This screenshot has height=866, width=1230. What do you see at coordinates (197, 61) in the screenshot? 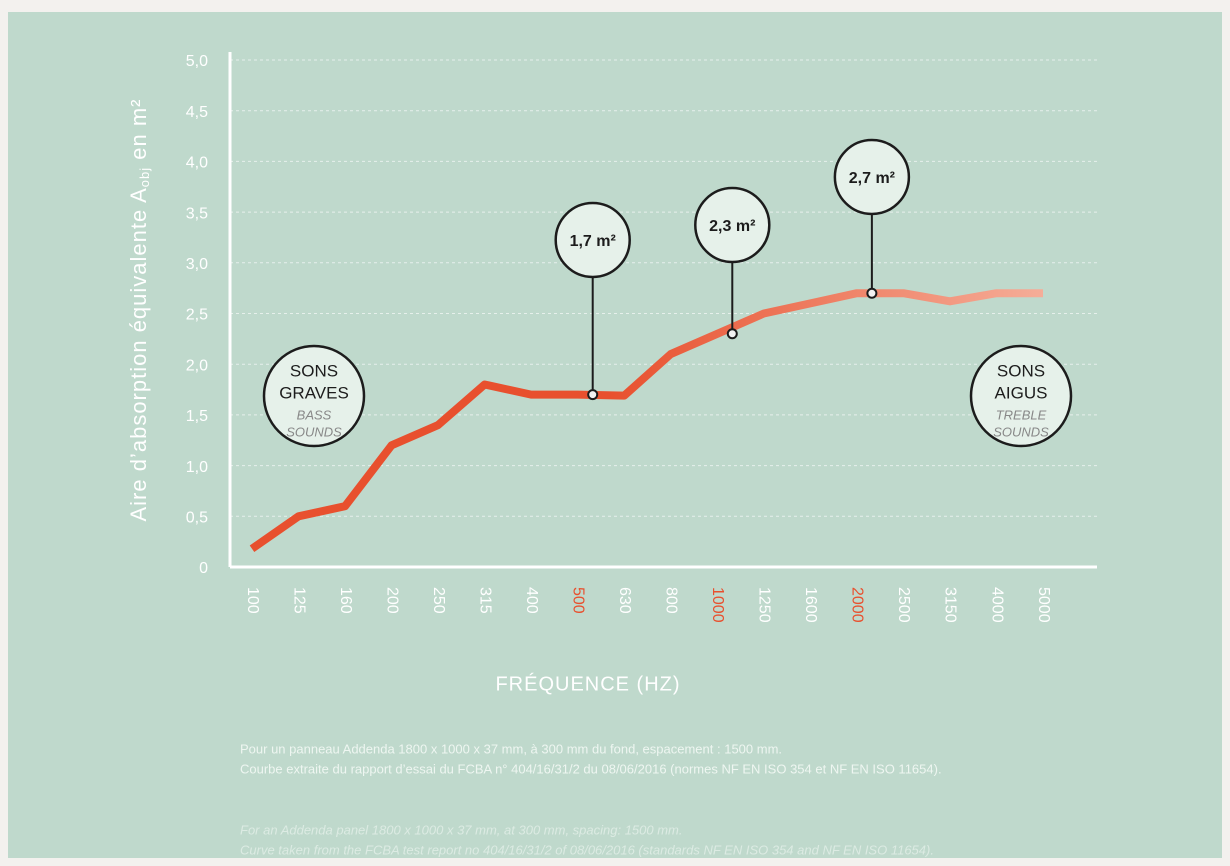
I see `y-tick-label: 5,0` at bounding box center [197, 61].